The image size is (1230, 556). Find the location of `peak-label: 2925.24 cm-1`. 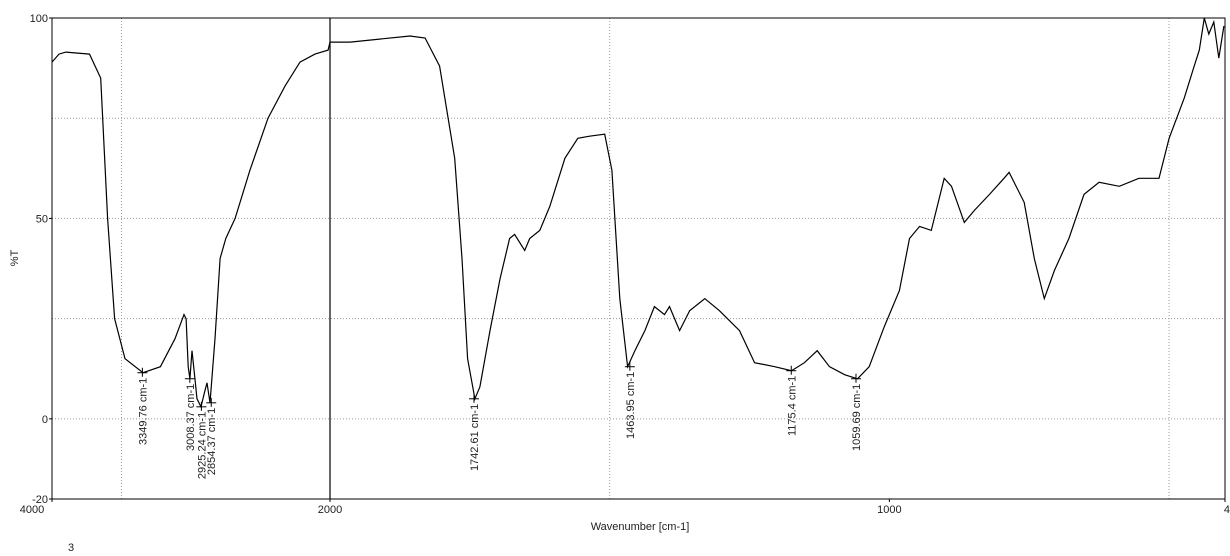

peak-label: 2925.24 cm-1 is located at coordinates (202, 445).